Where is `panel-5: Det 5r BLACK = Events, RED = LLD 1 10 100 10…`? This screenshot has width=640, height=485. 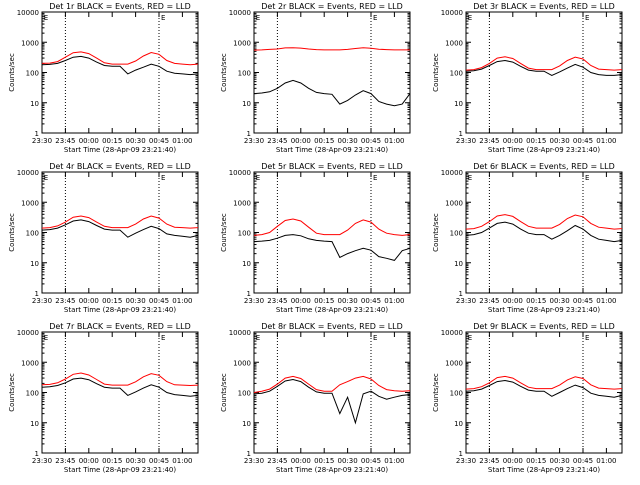
panel-5: Det 5r BLACK = Events, RED = LLD 1 10 100 10… is located at coordinates (315, 238).